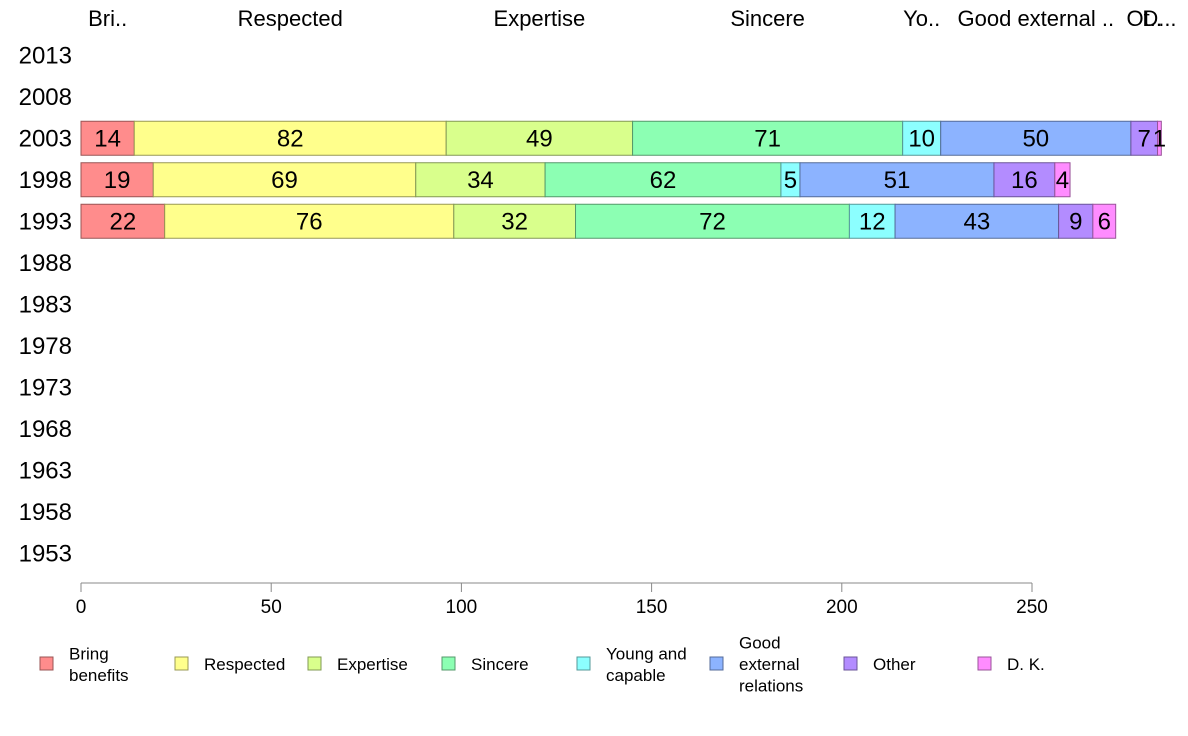 The height and width of the screenshot is (736, 1188). I want to click on data-label: 62, so click(663, 180).